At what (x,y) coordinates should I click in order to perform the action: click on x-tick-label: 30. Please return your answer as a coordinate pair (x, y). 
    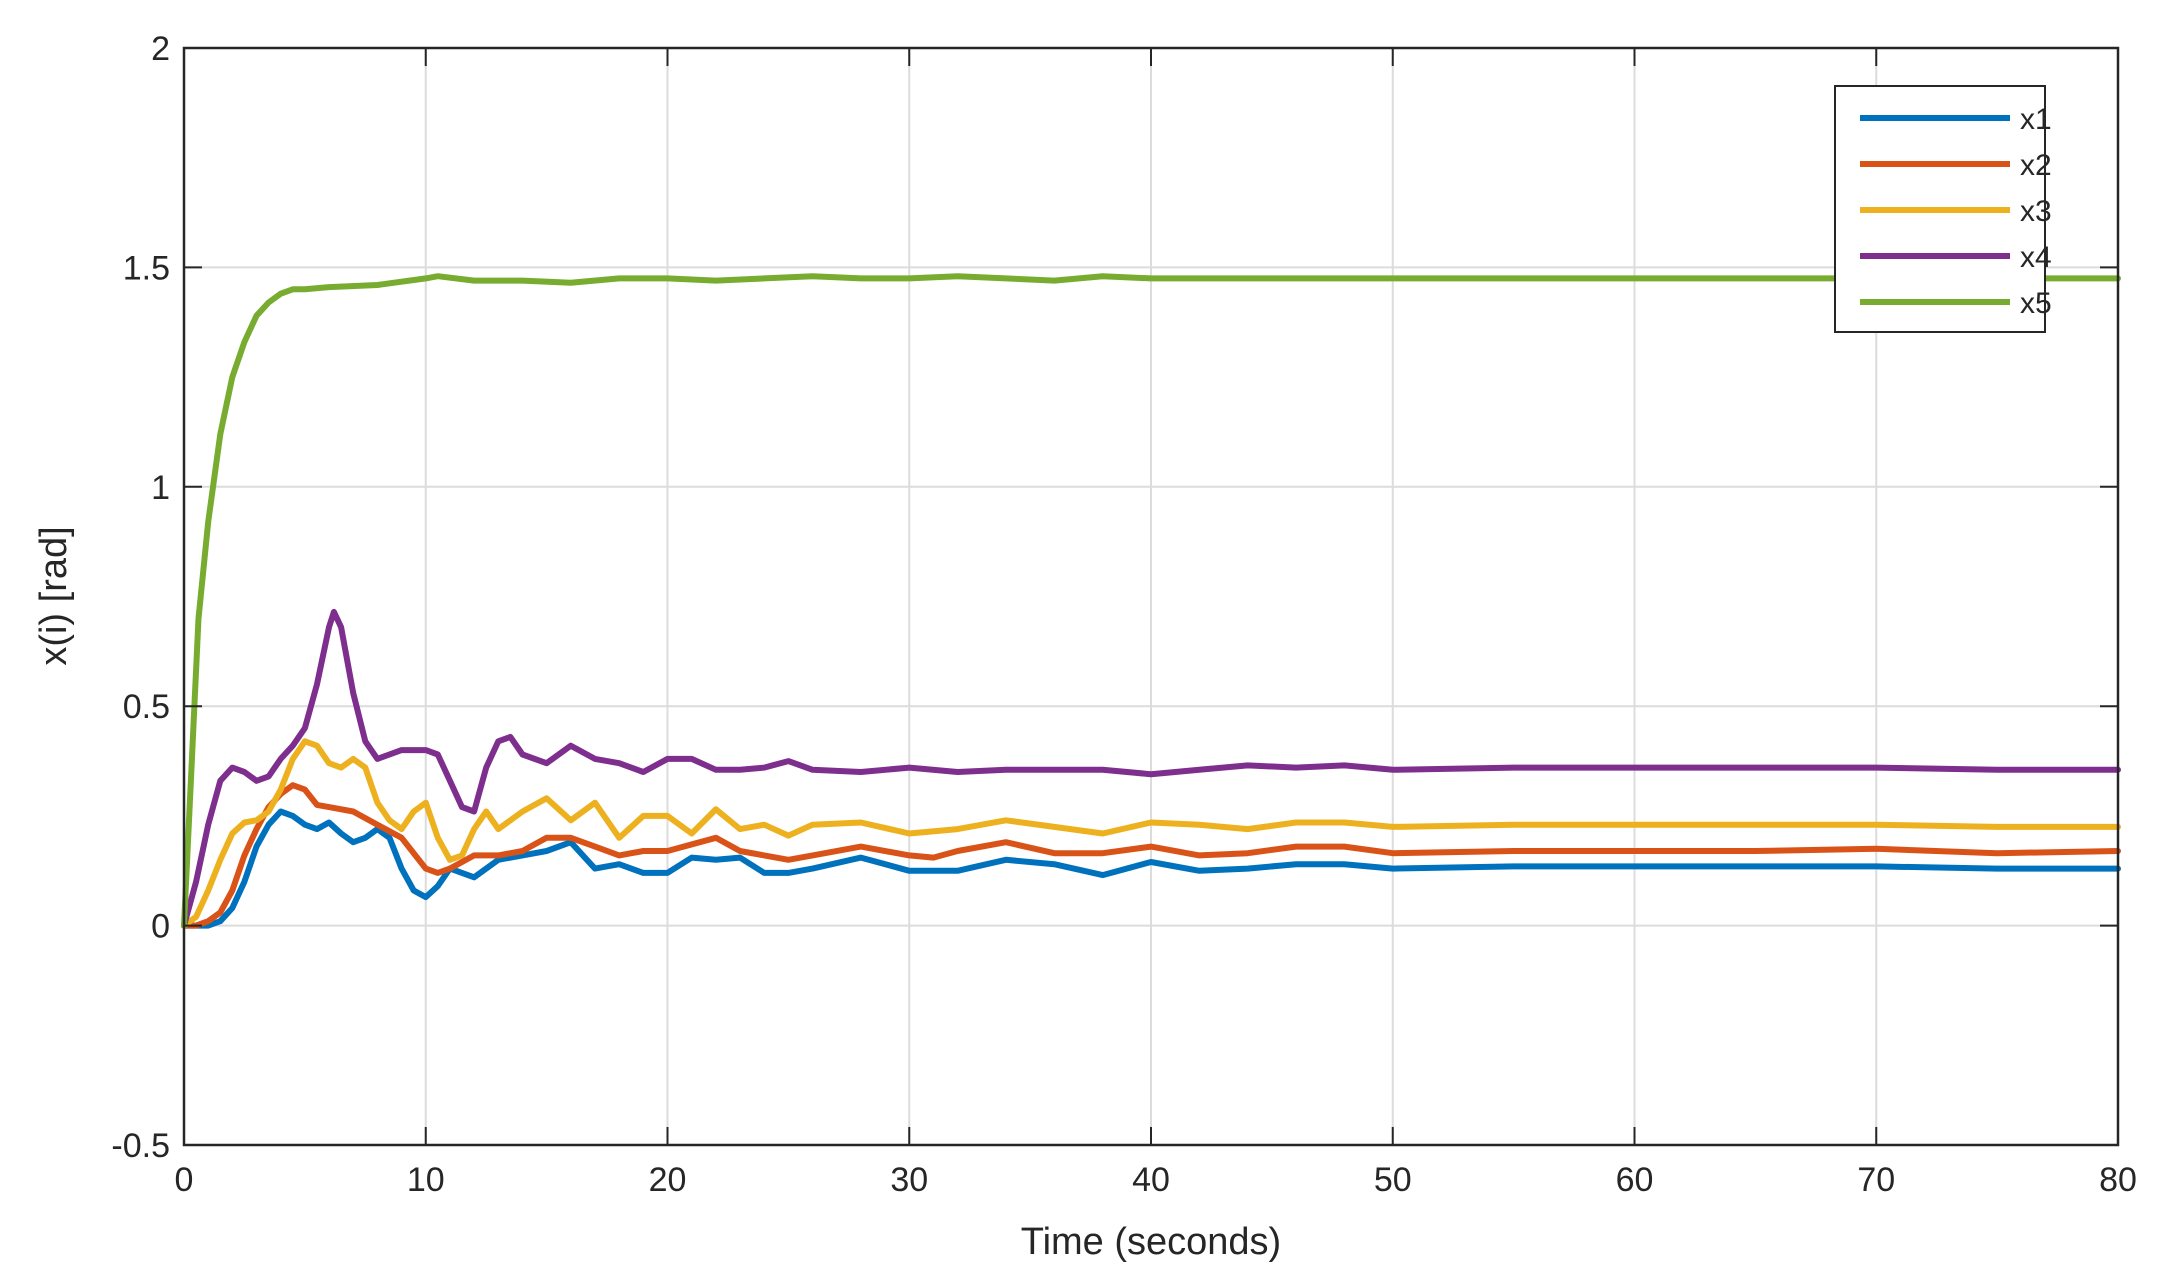
    Looking at the image, I should click on (909, 1180).